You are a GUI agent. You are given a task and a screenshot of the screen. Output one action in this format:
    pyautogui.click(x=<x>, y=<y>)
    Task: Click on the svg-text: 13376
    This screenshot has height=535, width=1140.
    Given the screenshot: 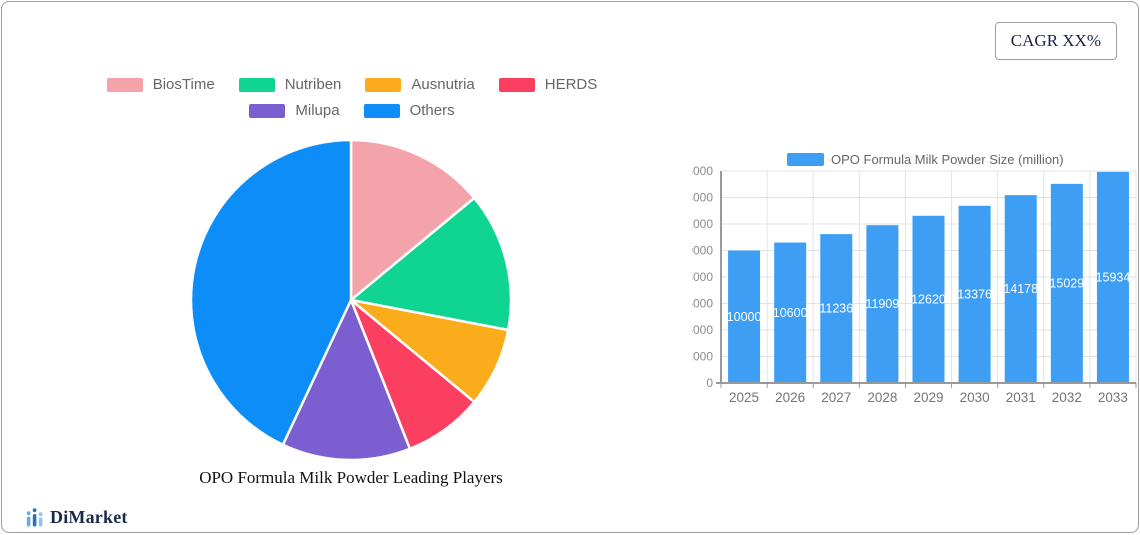 What is the action you would take?
    pyautogui.click(x=974, y=294)
    